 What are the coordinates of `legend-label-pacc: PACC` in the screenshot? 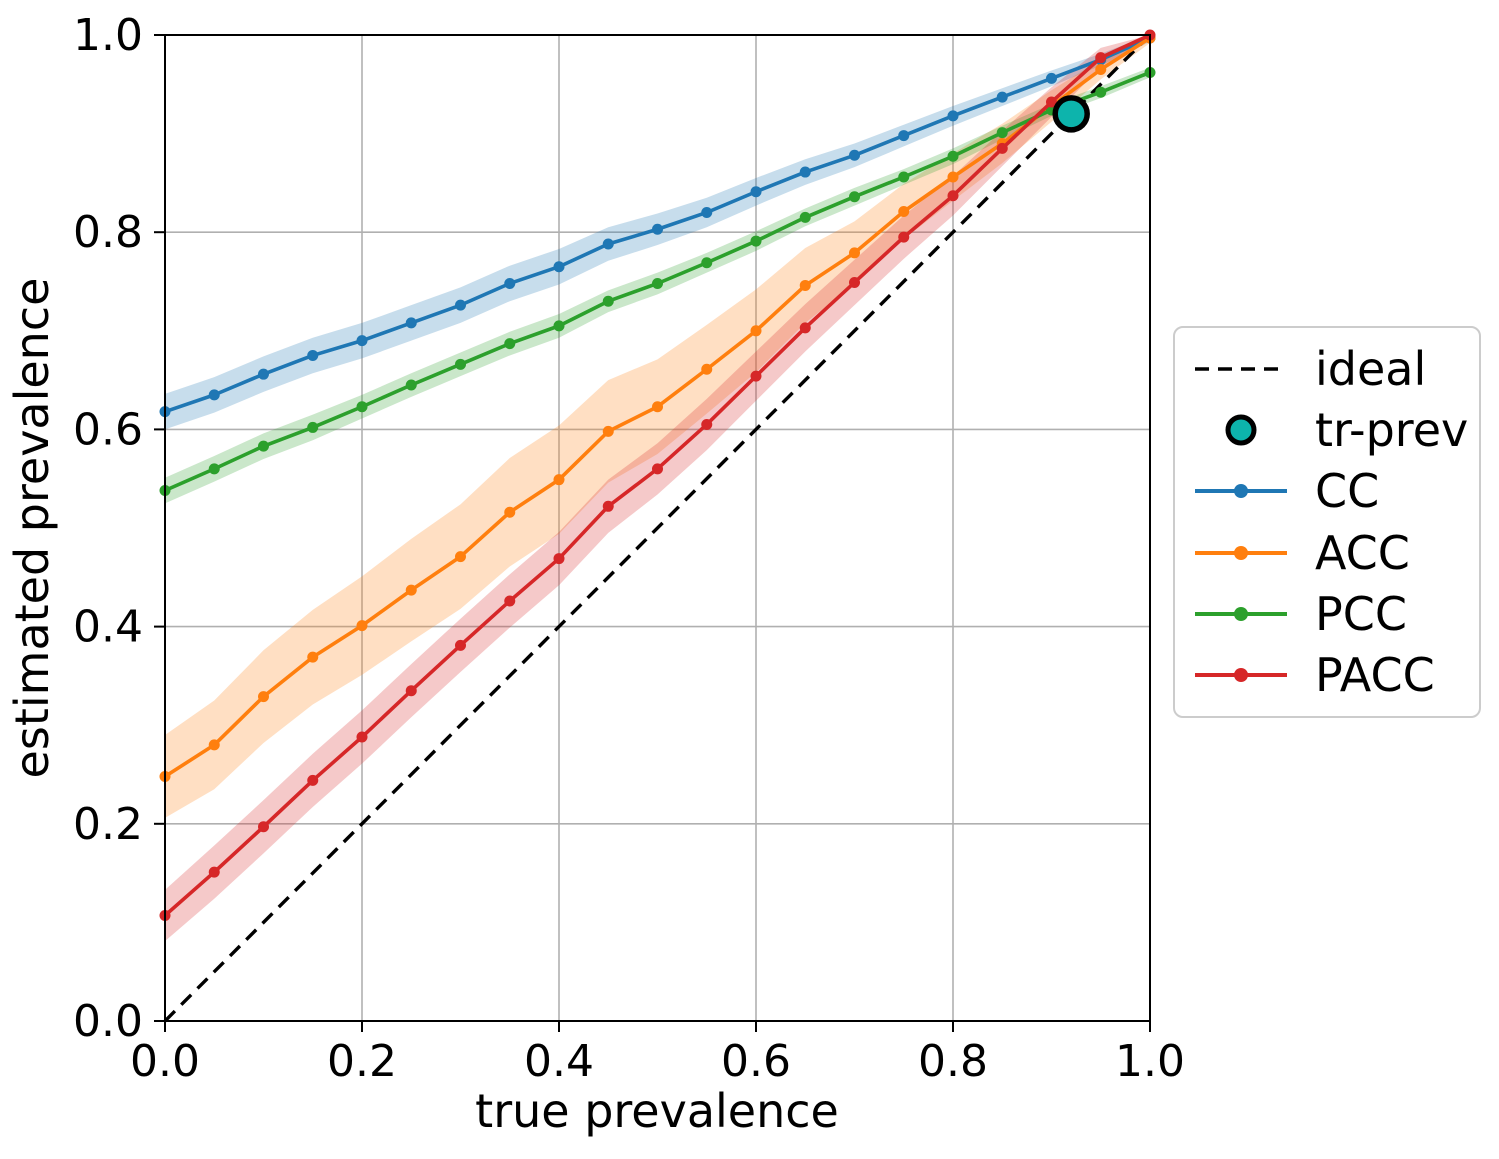 It's located at (1375, 675).